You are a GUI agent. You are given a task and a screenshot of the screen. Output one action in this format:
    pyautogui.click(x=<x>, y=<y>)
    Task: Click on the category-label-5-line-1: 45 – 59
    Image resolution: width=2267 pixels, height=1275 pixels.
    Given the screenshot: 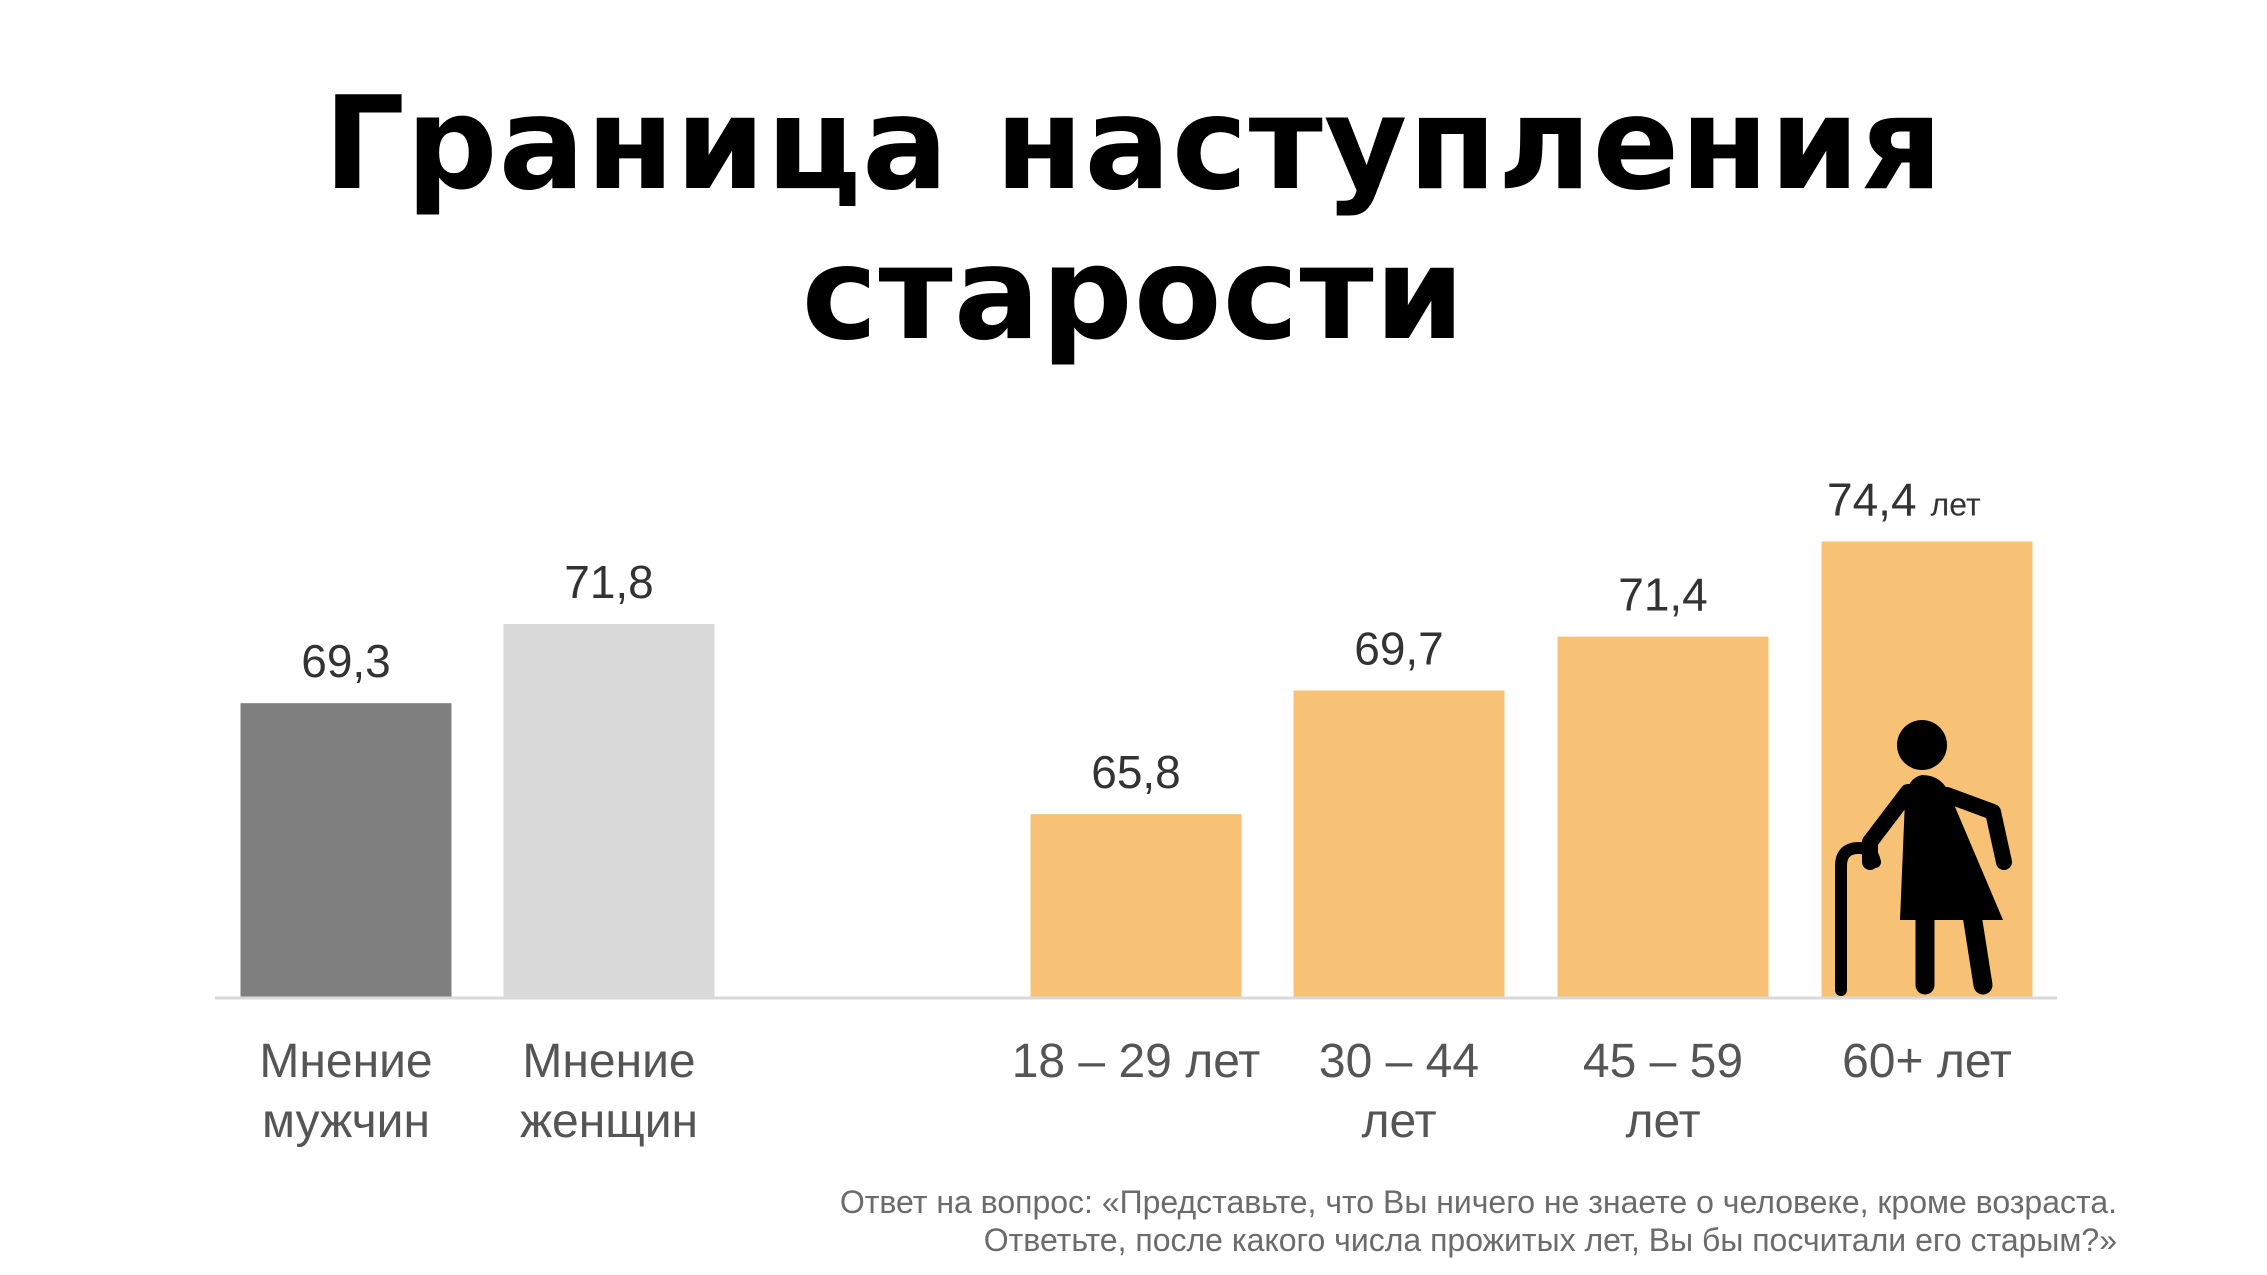 What is the action you would take?
    pyautogui.click(x=1663, y=1061)
    